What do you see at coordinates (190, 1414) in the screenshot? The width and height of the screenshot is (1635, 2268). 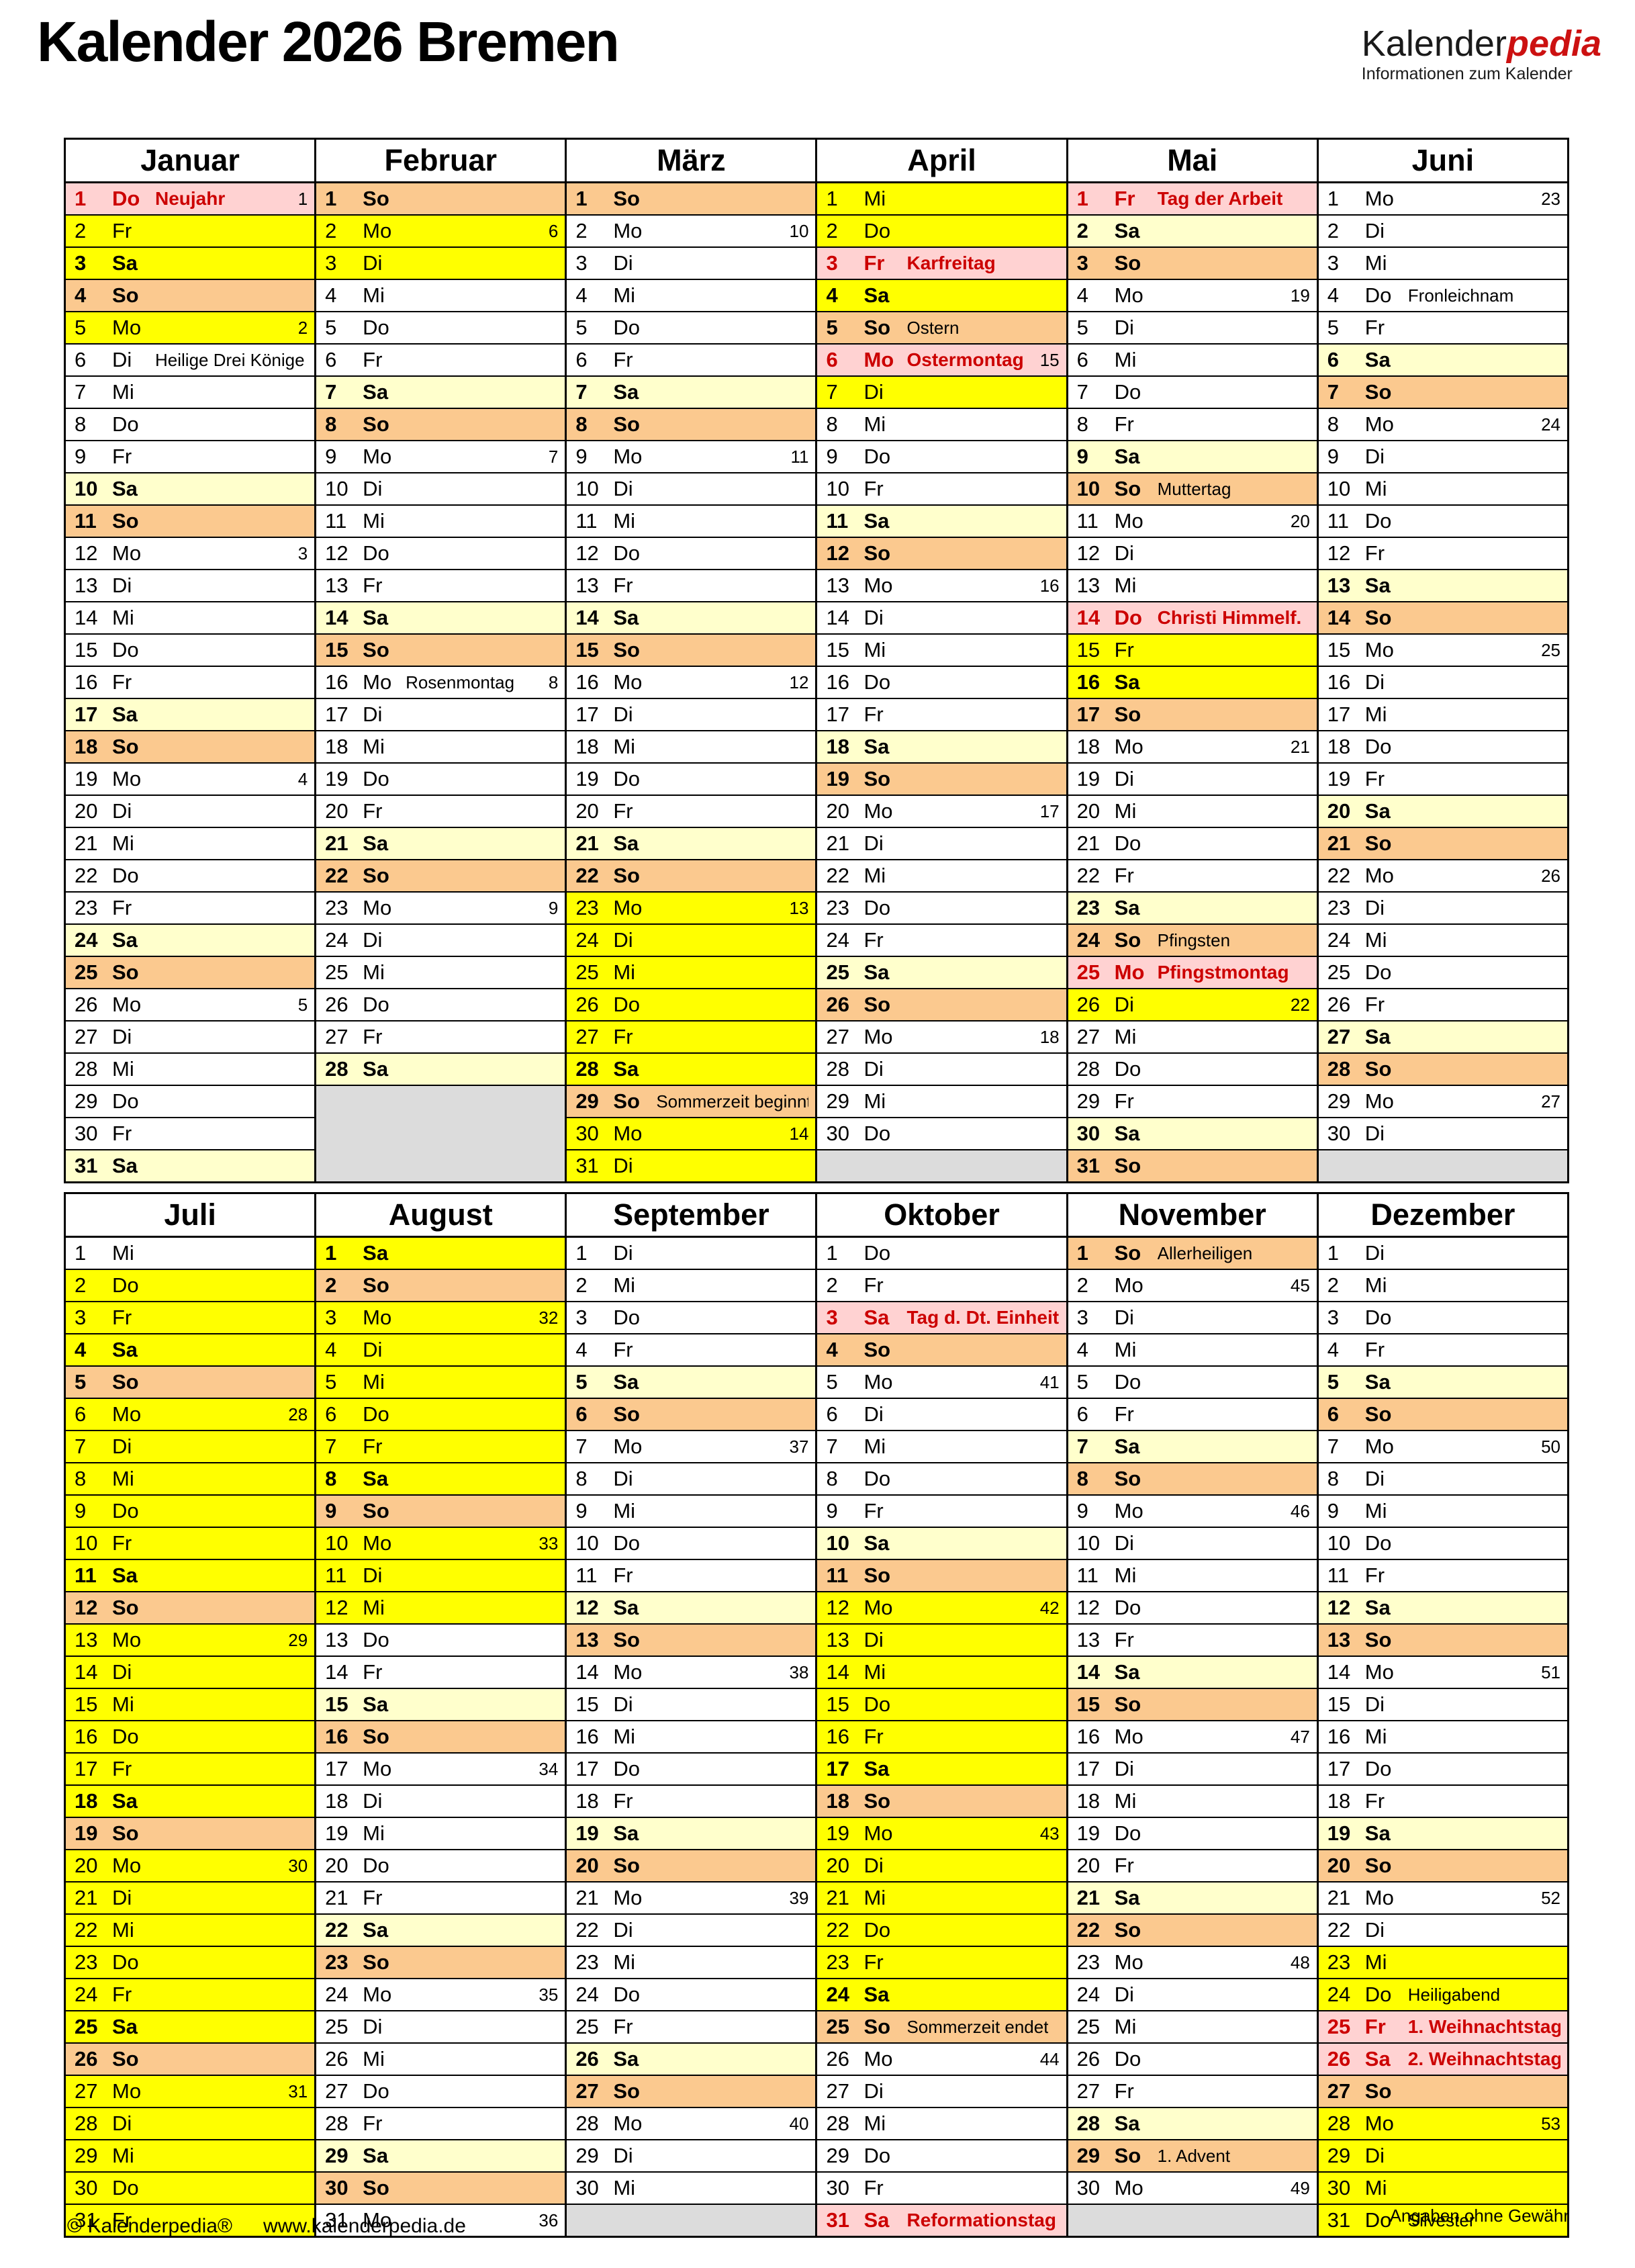 I see `day-cell: 6 Mo 28` at bounding box center [190, 1414].